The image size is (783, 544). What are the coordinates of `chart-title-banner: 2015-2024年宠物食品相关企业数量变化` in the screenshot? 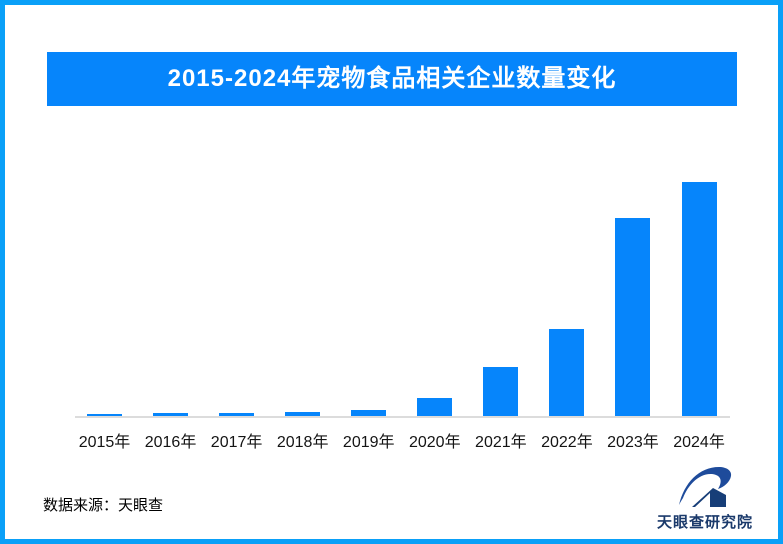 It's located at (392, 79).